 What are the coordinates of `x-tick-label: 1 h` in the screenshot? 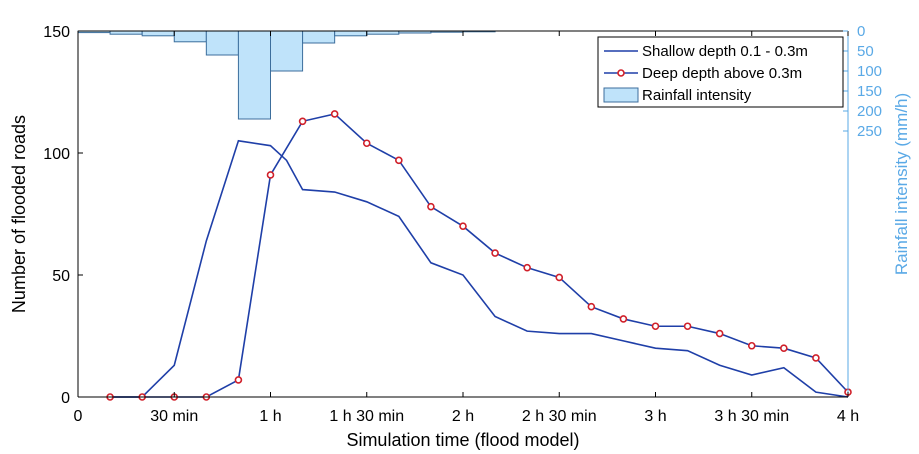 It's located at (270, 416).